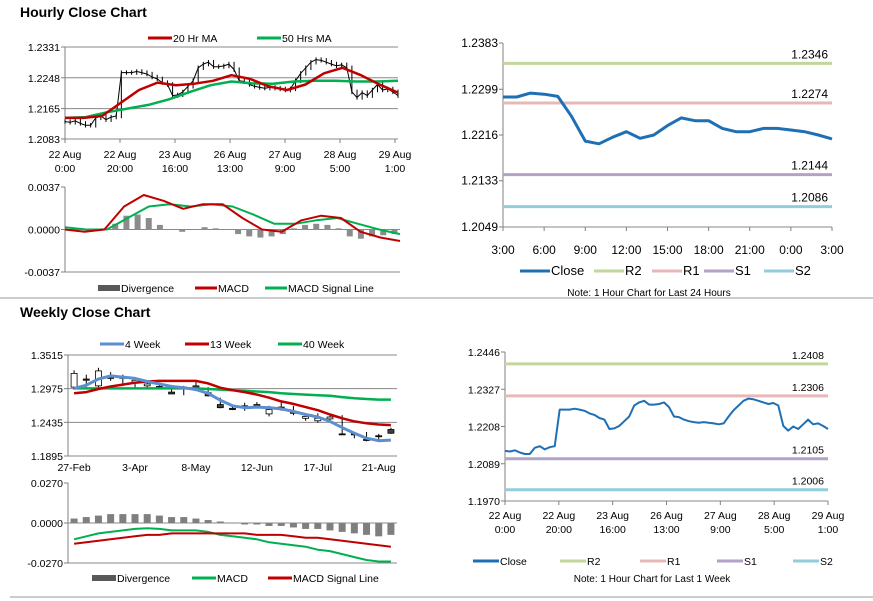  I want to click on level-value-label: 1.2306, so click(808, 388).